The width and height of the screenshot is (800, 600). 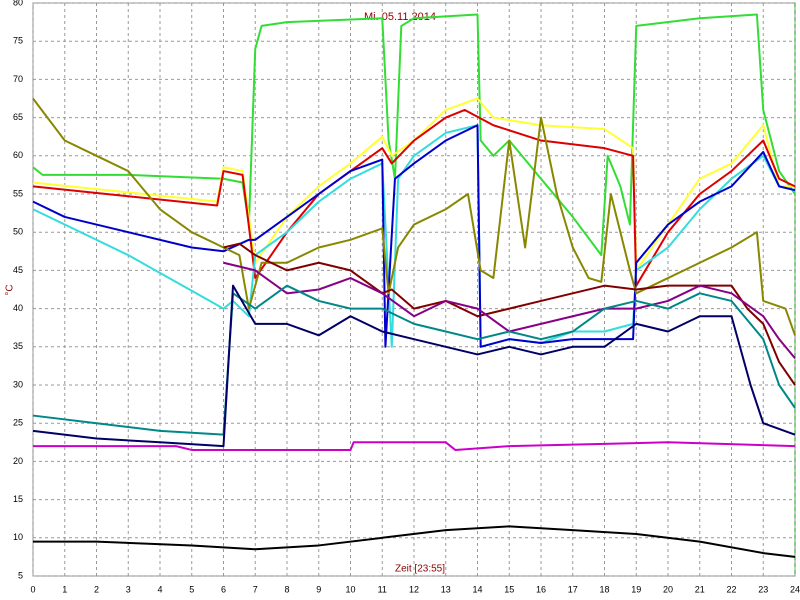 I want to click on x-tick-label: 16, so click(x=541, y=589).